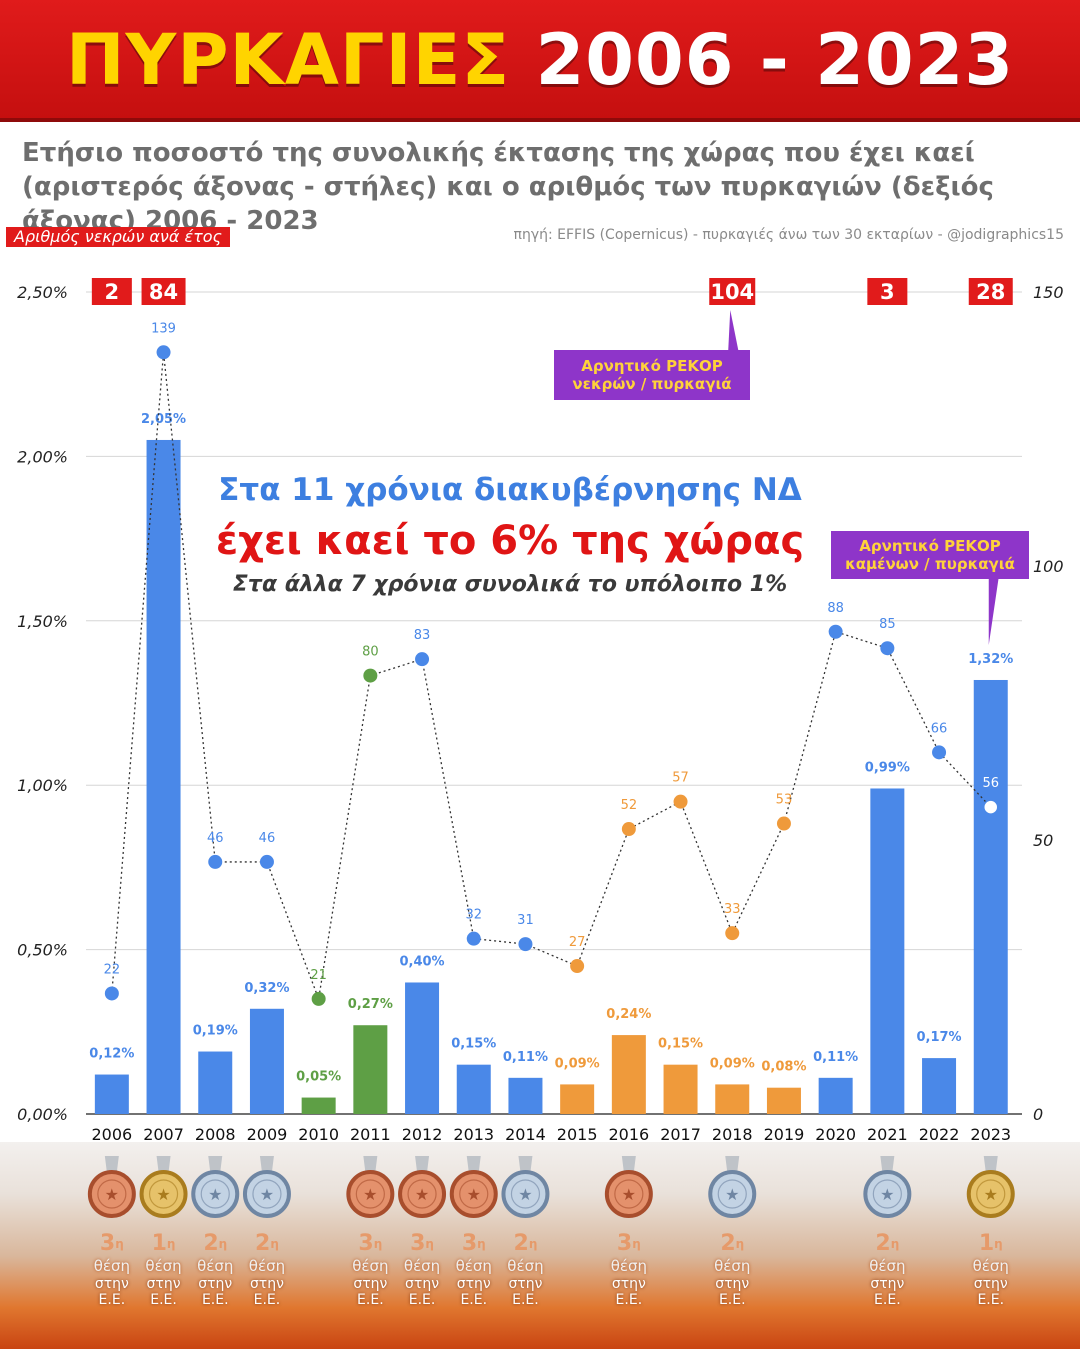  Describe the element at coordinates (887, 624) in the screenshot. I see `fires-point-label: 85` at that location.